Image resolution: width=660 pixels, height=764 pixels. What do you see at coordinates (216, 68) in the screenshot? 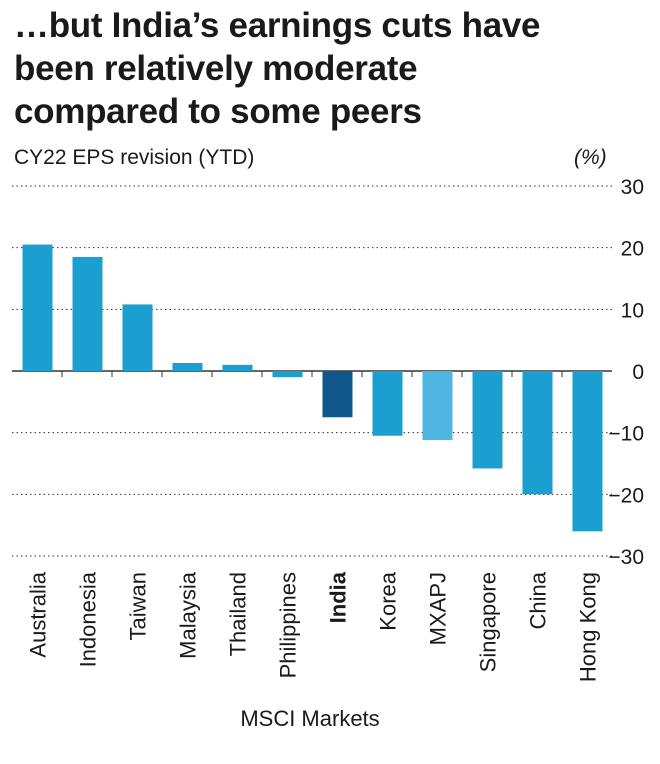
I see `chart-title-line-2: been relatively moderate` at bounding box center [216, 68].